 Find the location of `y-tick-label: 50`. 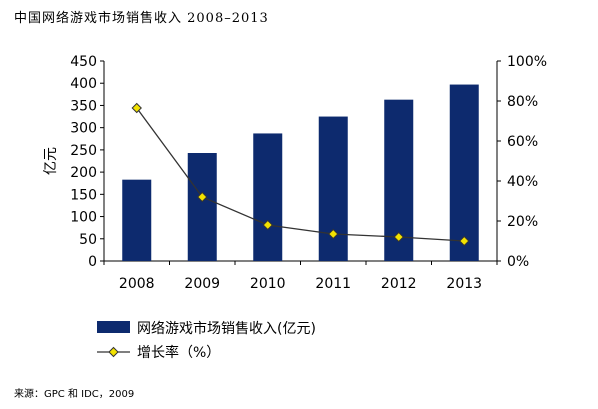

y-tick-label: 50 is located at coordinates (88, 240).